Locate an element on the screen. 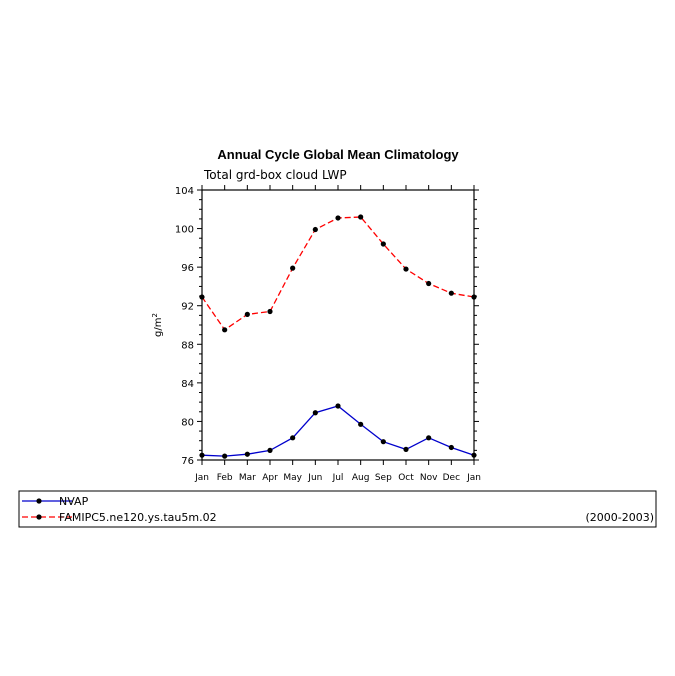 This screenshot has height=676, width=675. chart-title: Annual Cycle Global Mean Climatology is located at coordinates (338, 154).